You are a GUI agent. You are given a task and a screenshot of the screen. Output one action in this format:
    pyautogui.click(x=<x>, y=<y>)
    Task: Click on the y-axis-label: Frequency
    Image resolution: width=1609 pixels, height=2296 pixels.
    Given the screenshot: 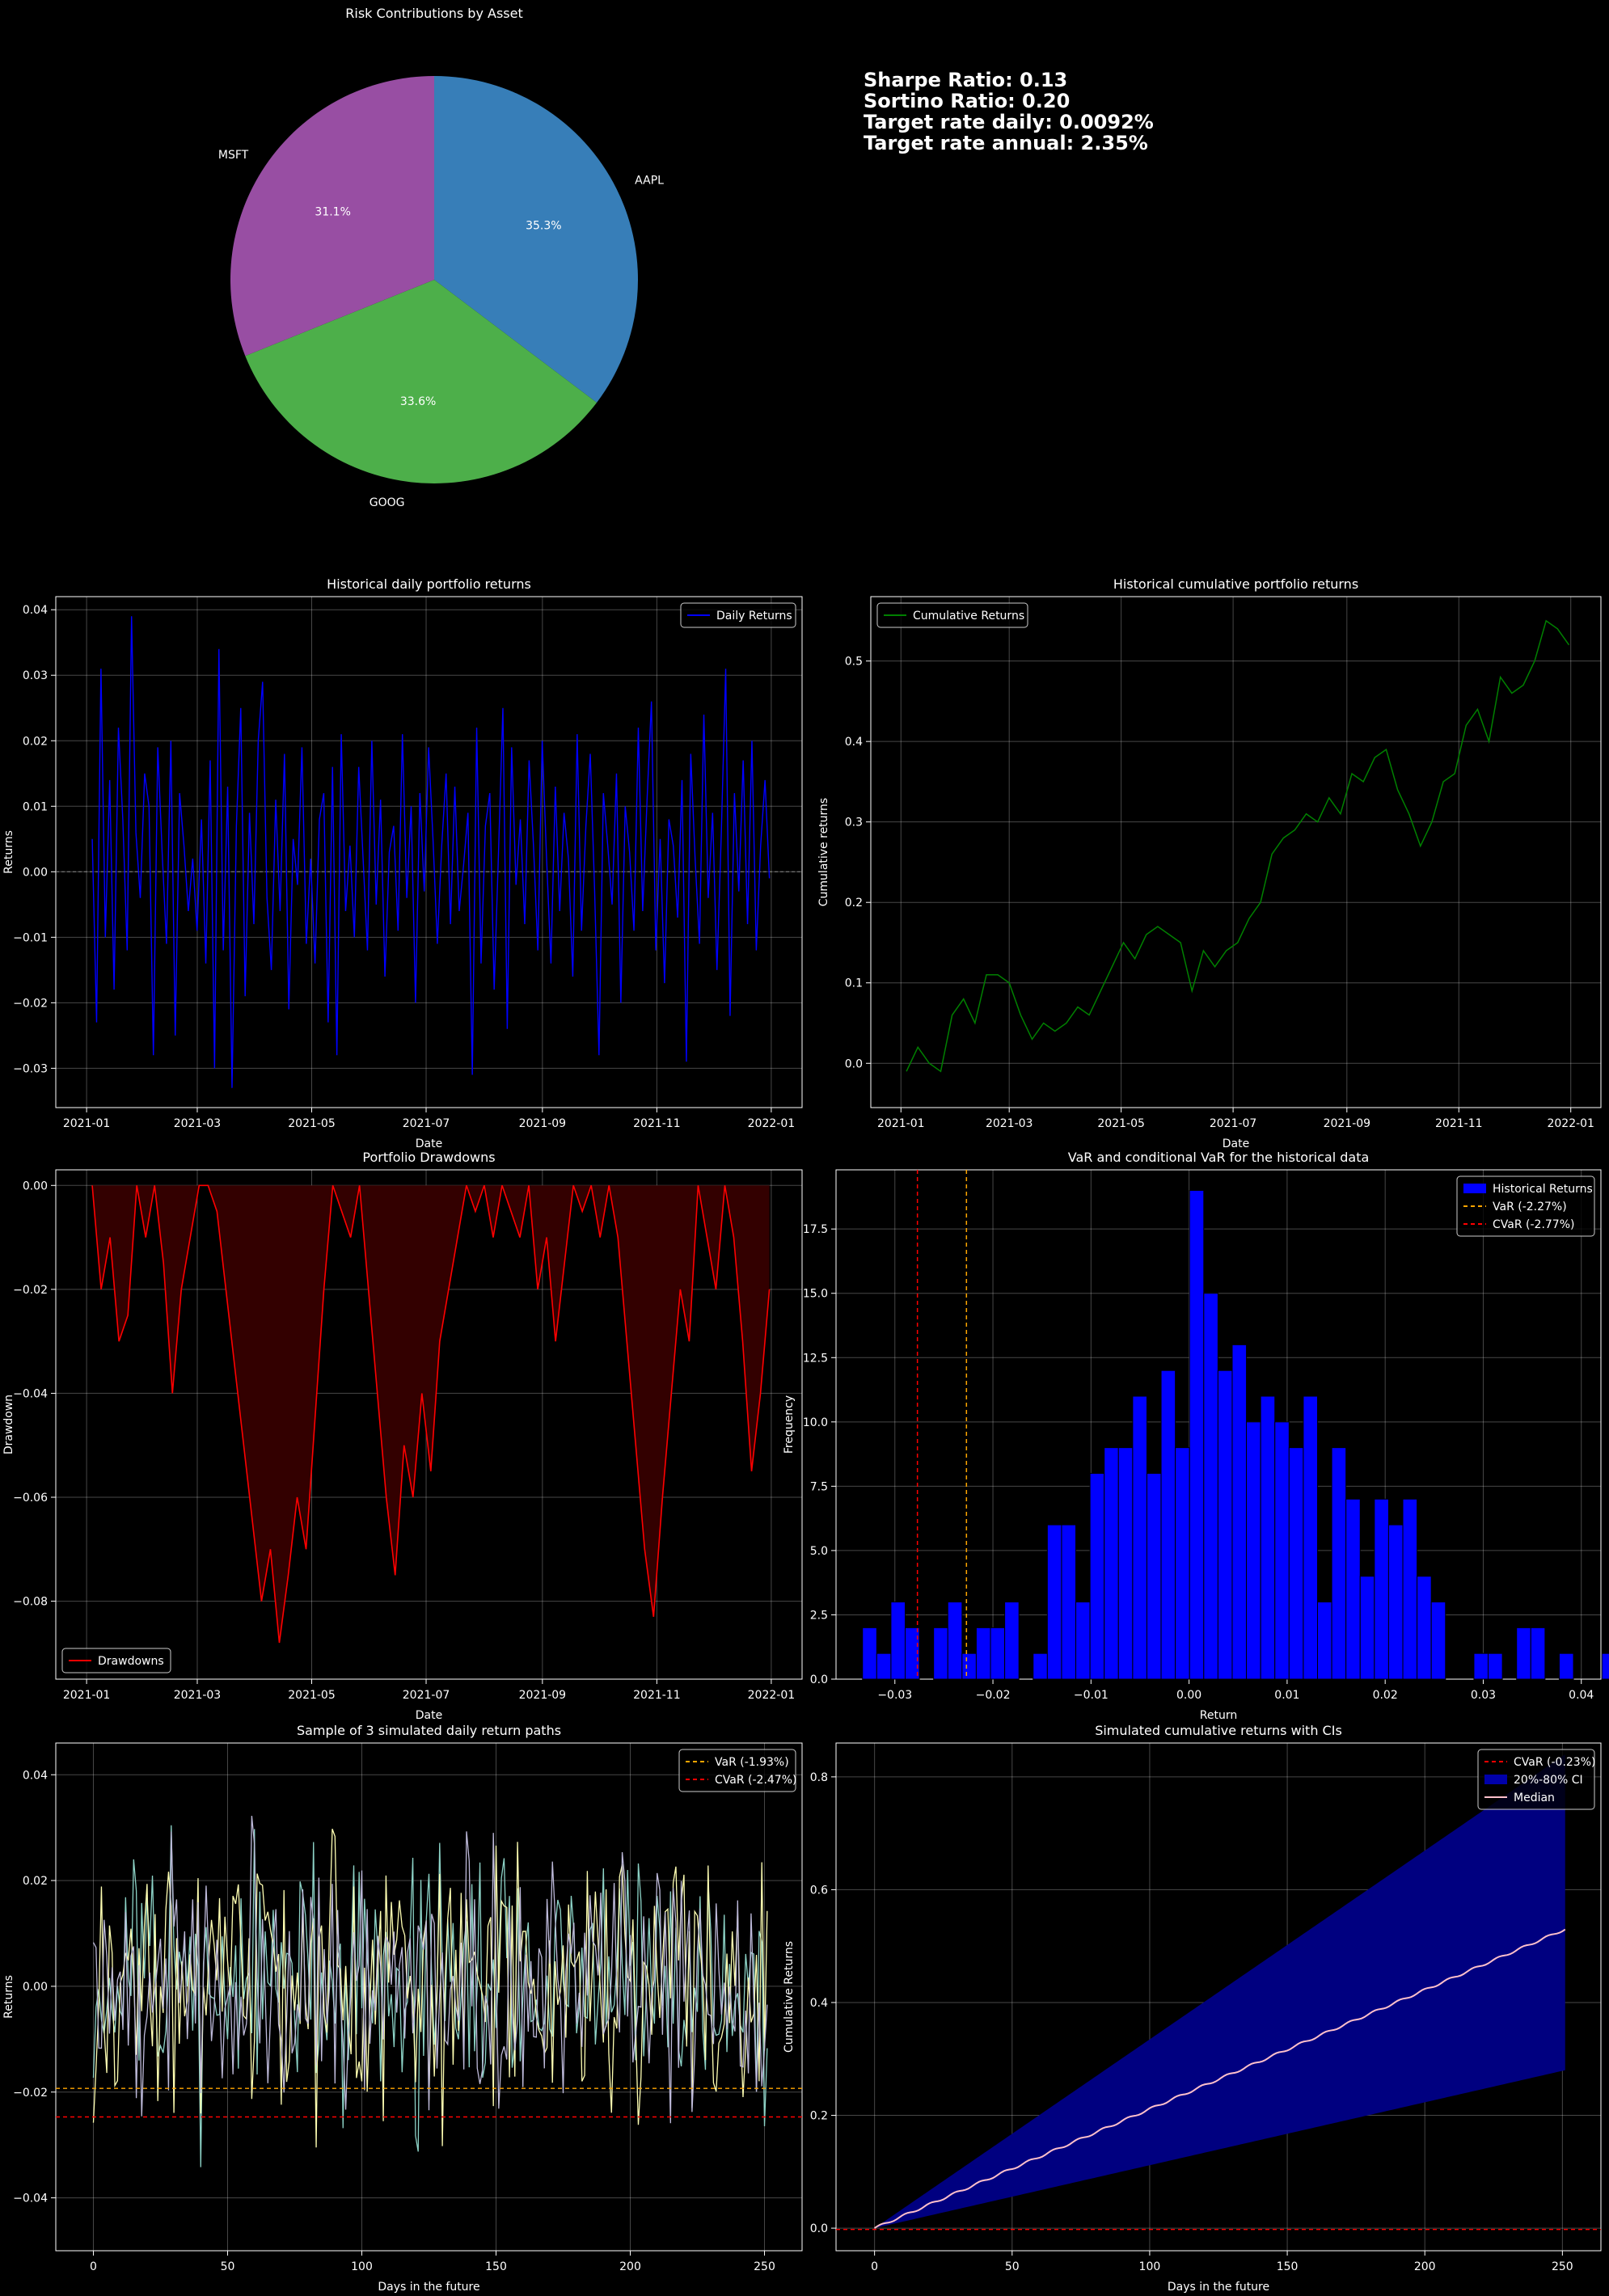 What is the action you would take?
    pyautogui.click(x=790, y=1424)
    